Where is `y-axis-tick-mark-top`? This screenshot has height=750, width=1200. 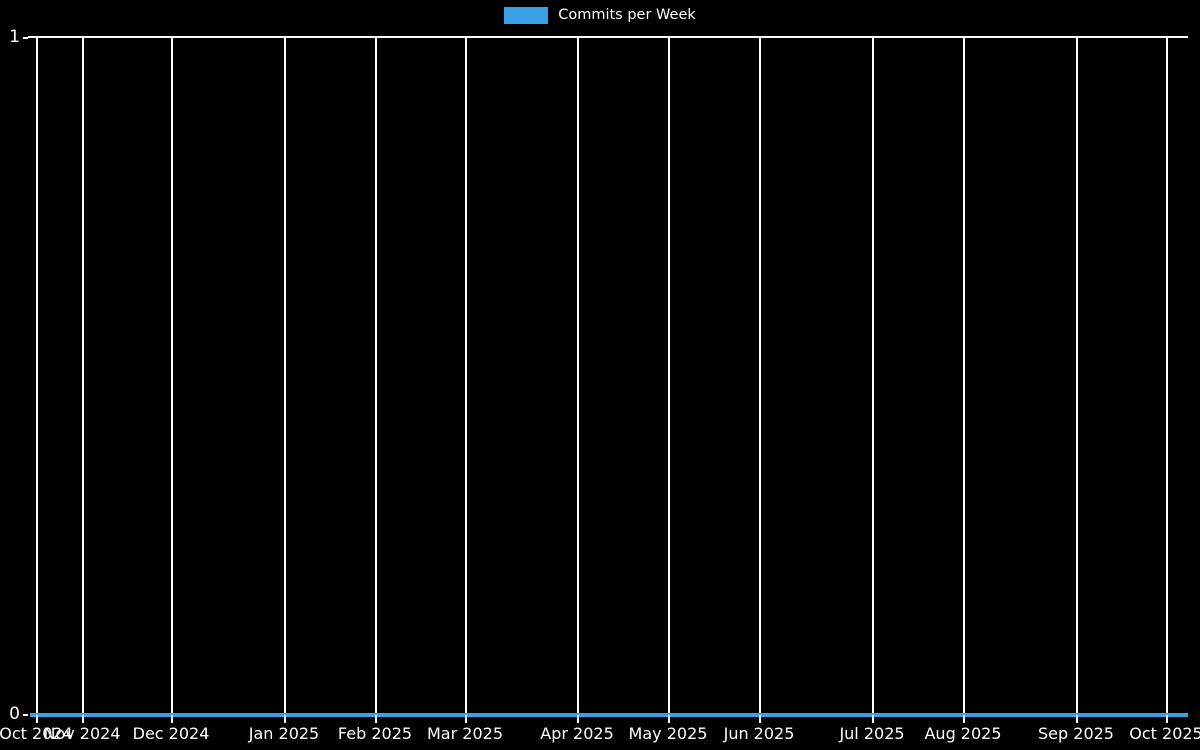
y-axis-tick-mark-top is located at coordinates (25, 38).